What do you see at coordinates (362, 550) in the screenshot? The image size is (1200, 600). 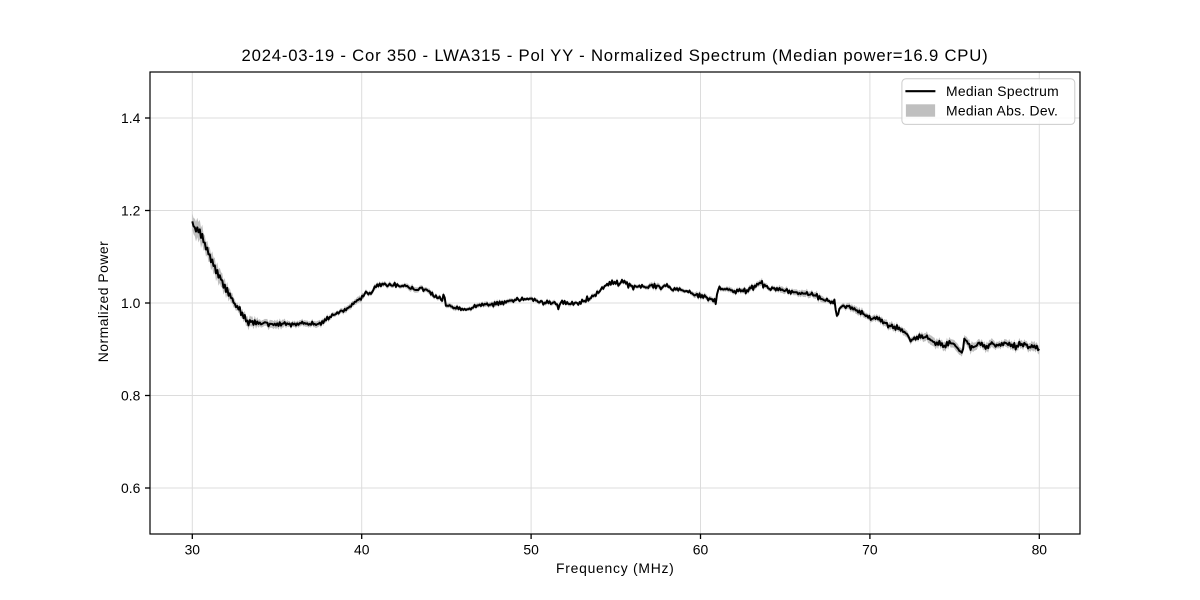 I see `svg-text: 40` at bounding box center [362, 550].